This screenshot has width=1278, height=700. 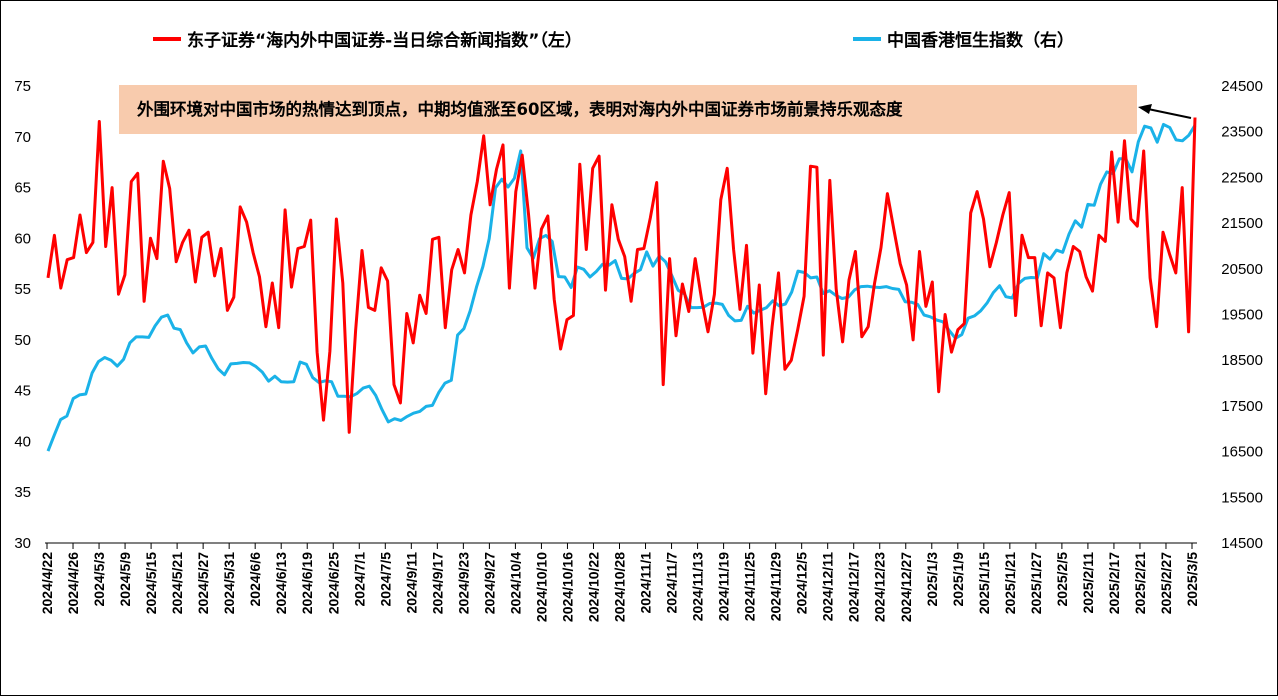 I want to click on right-tick-label: 14500, so click(x=1242, y=543).